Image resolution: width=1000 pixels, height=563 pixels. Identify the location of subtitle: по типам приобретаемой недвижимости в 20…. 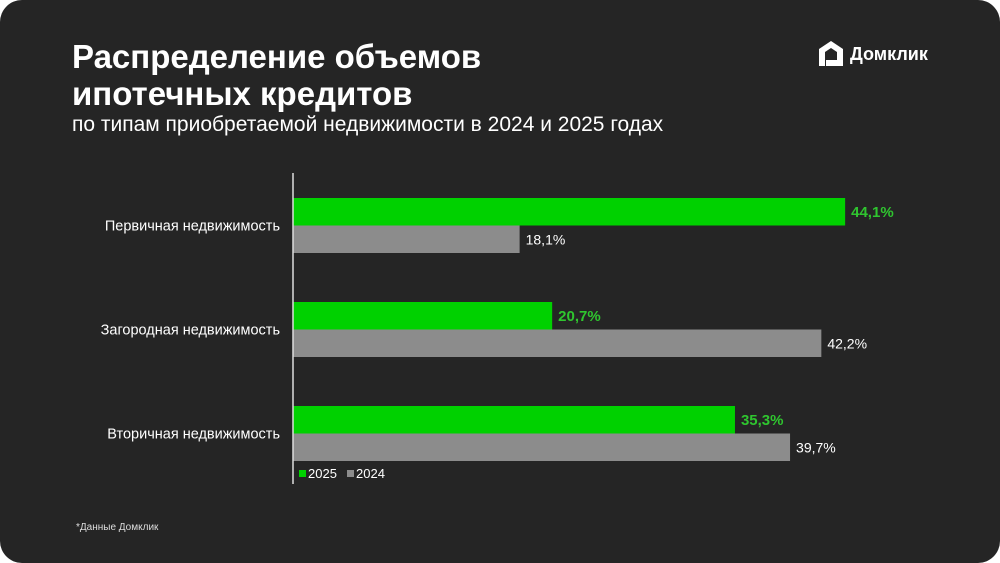
(368, 124).